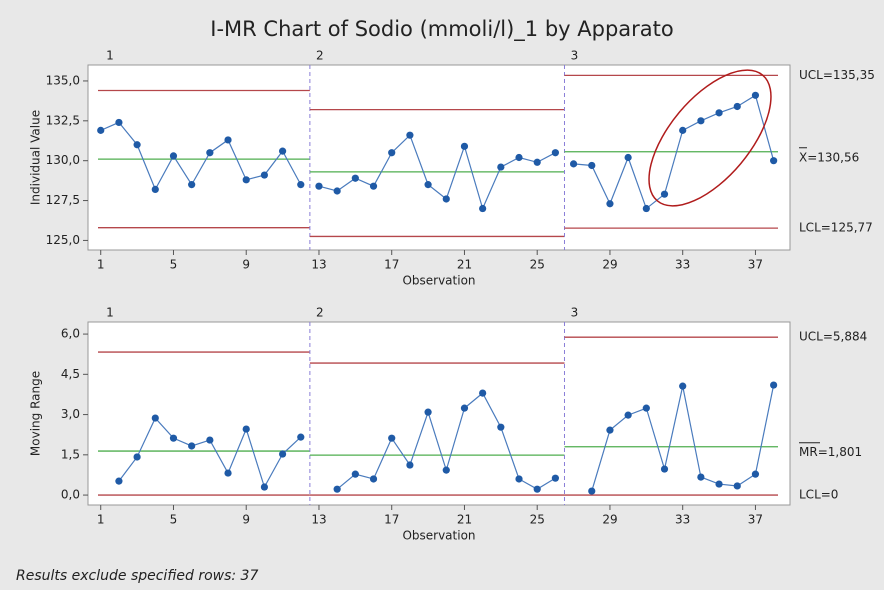 This screenshot has height=590, width=884. I want to click on limit-label: MR=1,801, so click(830, 452).